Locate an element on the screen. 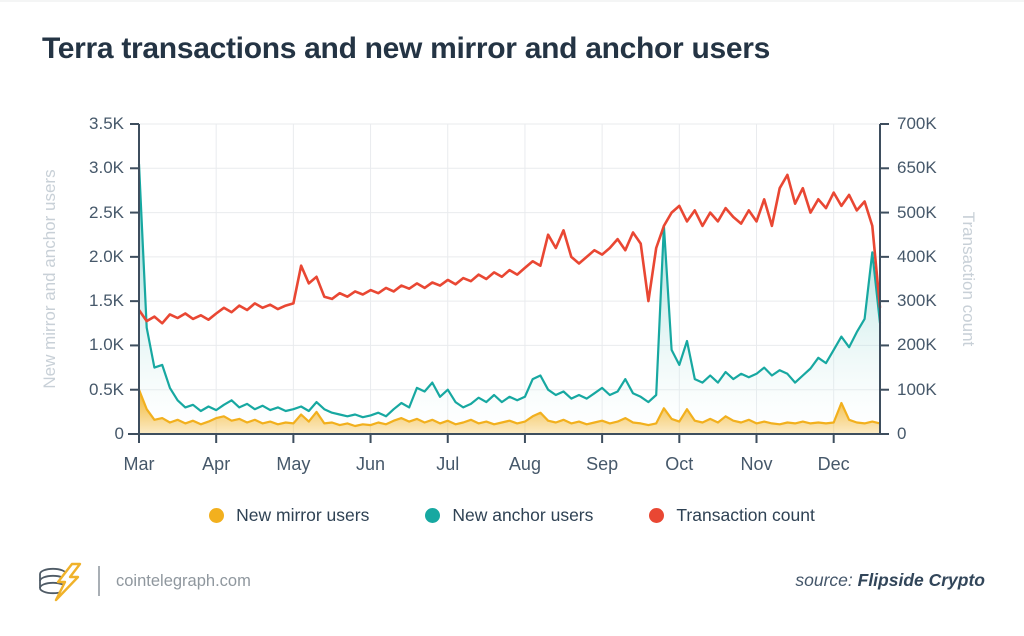 The width and height of the screenshot is (1024, 636). x-axis-month-label: Aug is located at coordinates (524, 464).